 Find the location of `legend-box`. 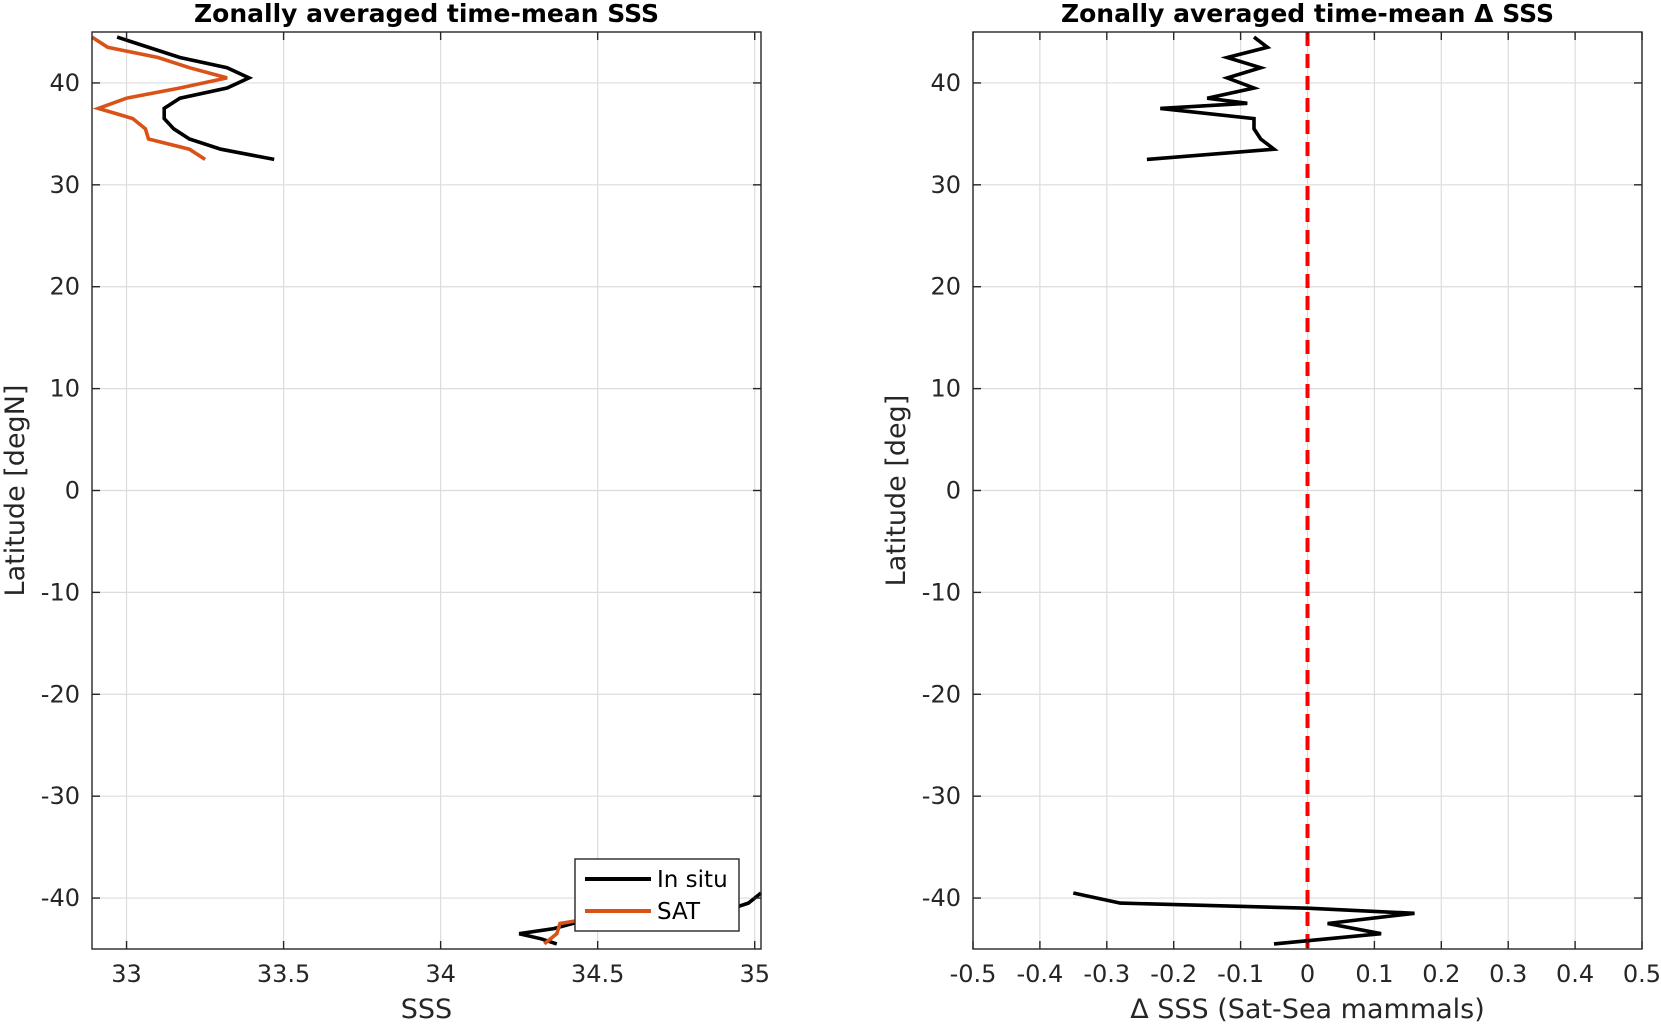

legend-box is located at coordinates (657, 895).